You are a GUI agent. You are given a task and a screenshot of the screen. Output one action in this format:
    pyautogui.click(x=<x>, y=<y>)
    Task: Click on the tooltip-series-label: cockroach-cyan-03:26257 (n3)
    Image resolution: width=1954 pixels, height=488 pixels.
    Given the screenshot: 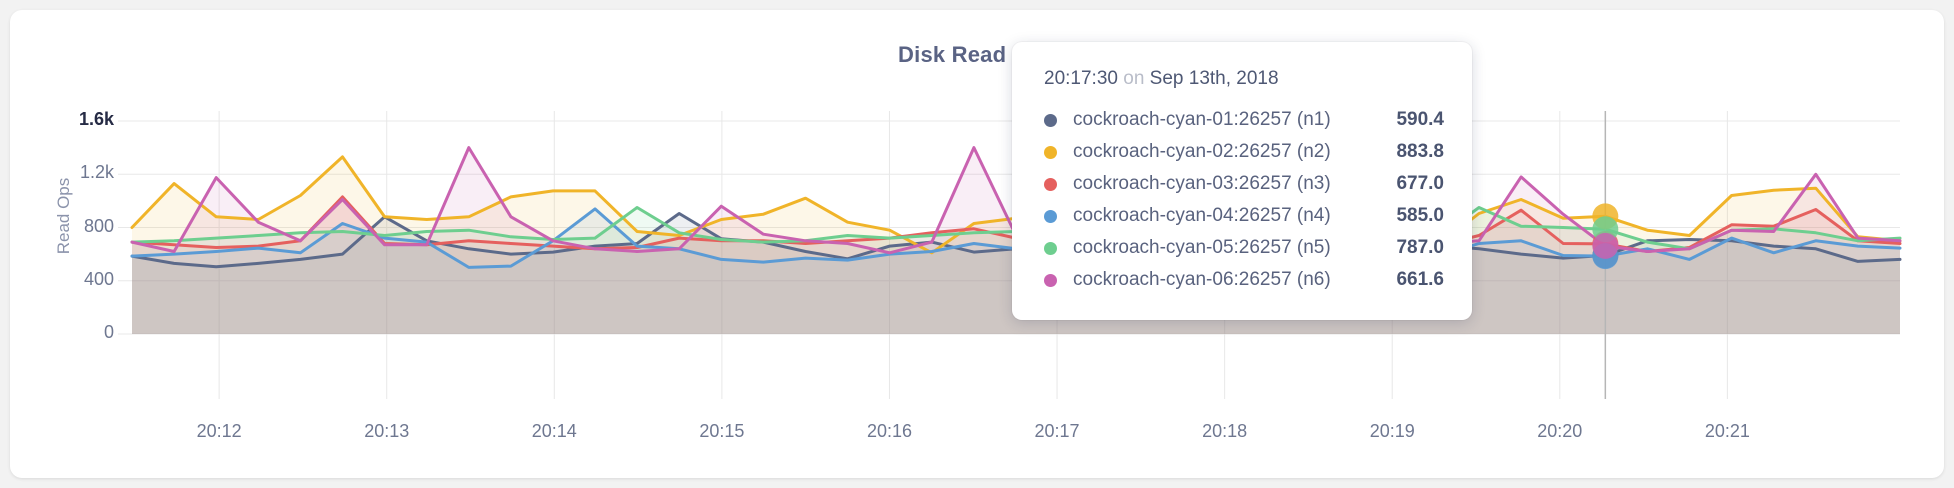 What is the action you would take?
    pyautogui.click(x=1202, y=183)
    